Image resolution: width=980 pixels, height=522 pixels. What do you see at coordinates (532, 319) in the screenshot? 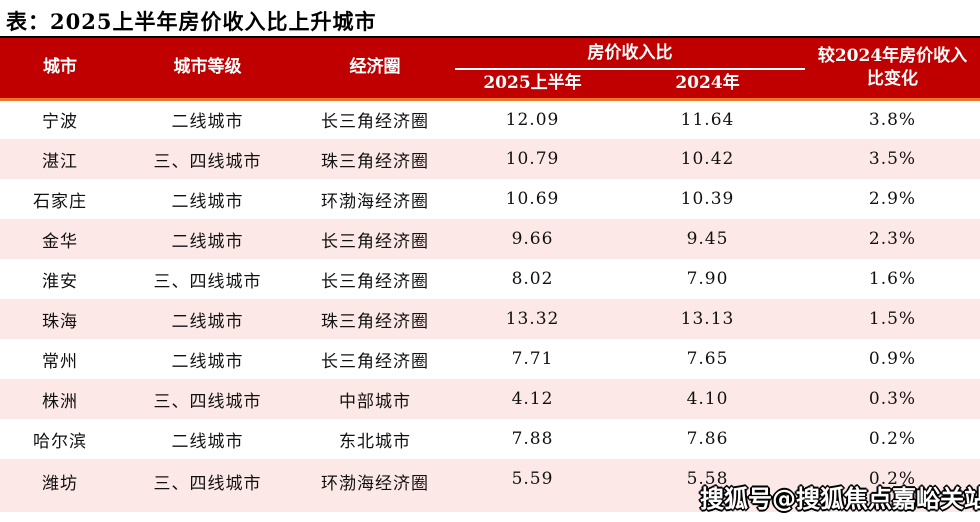
I see `cell-h1_2025: 13.32` at bounding box center [532, 319].